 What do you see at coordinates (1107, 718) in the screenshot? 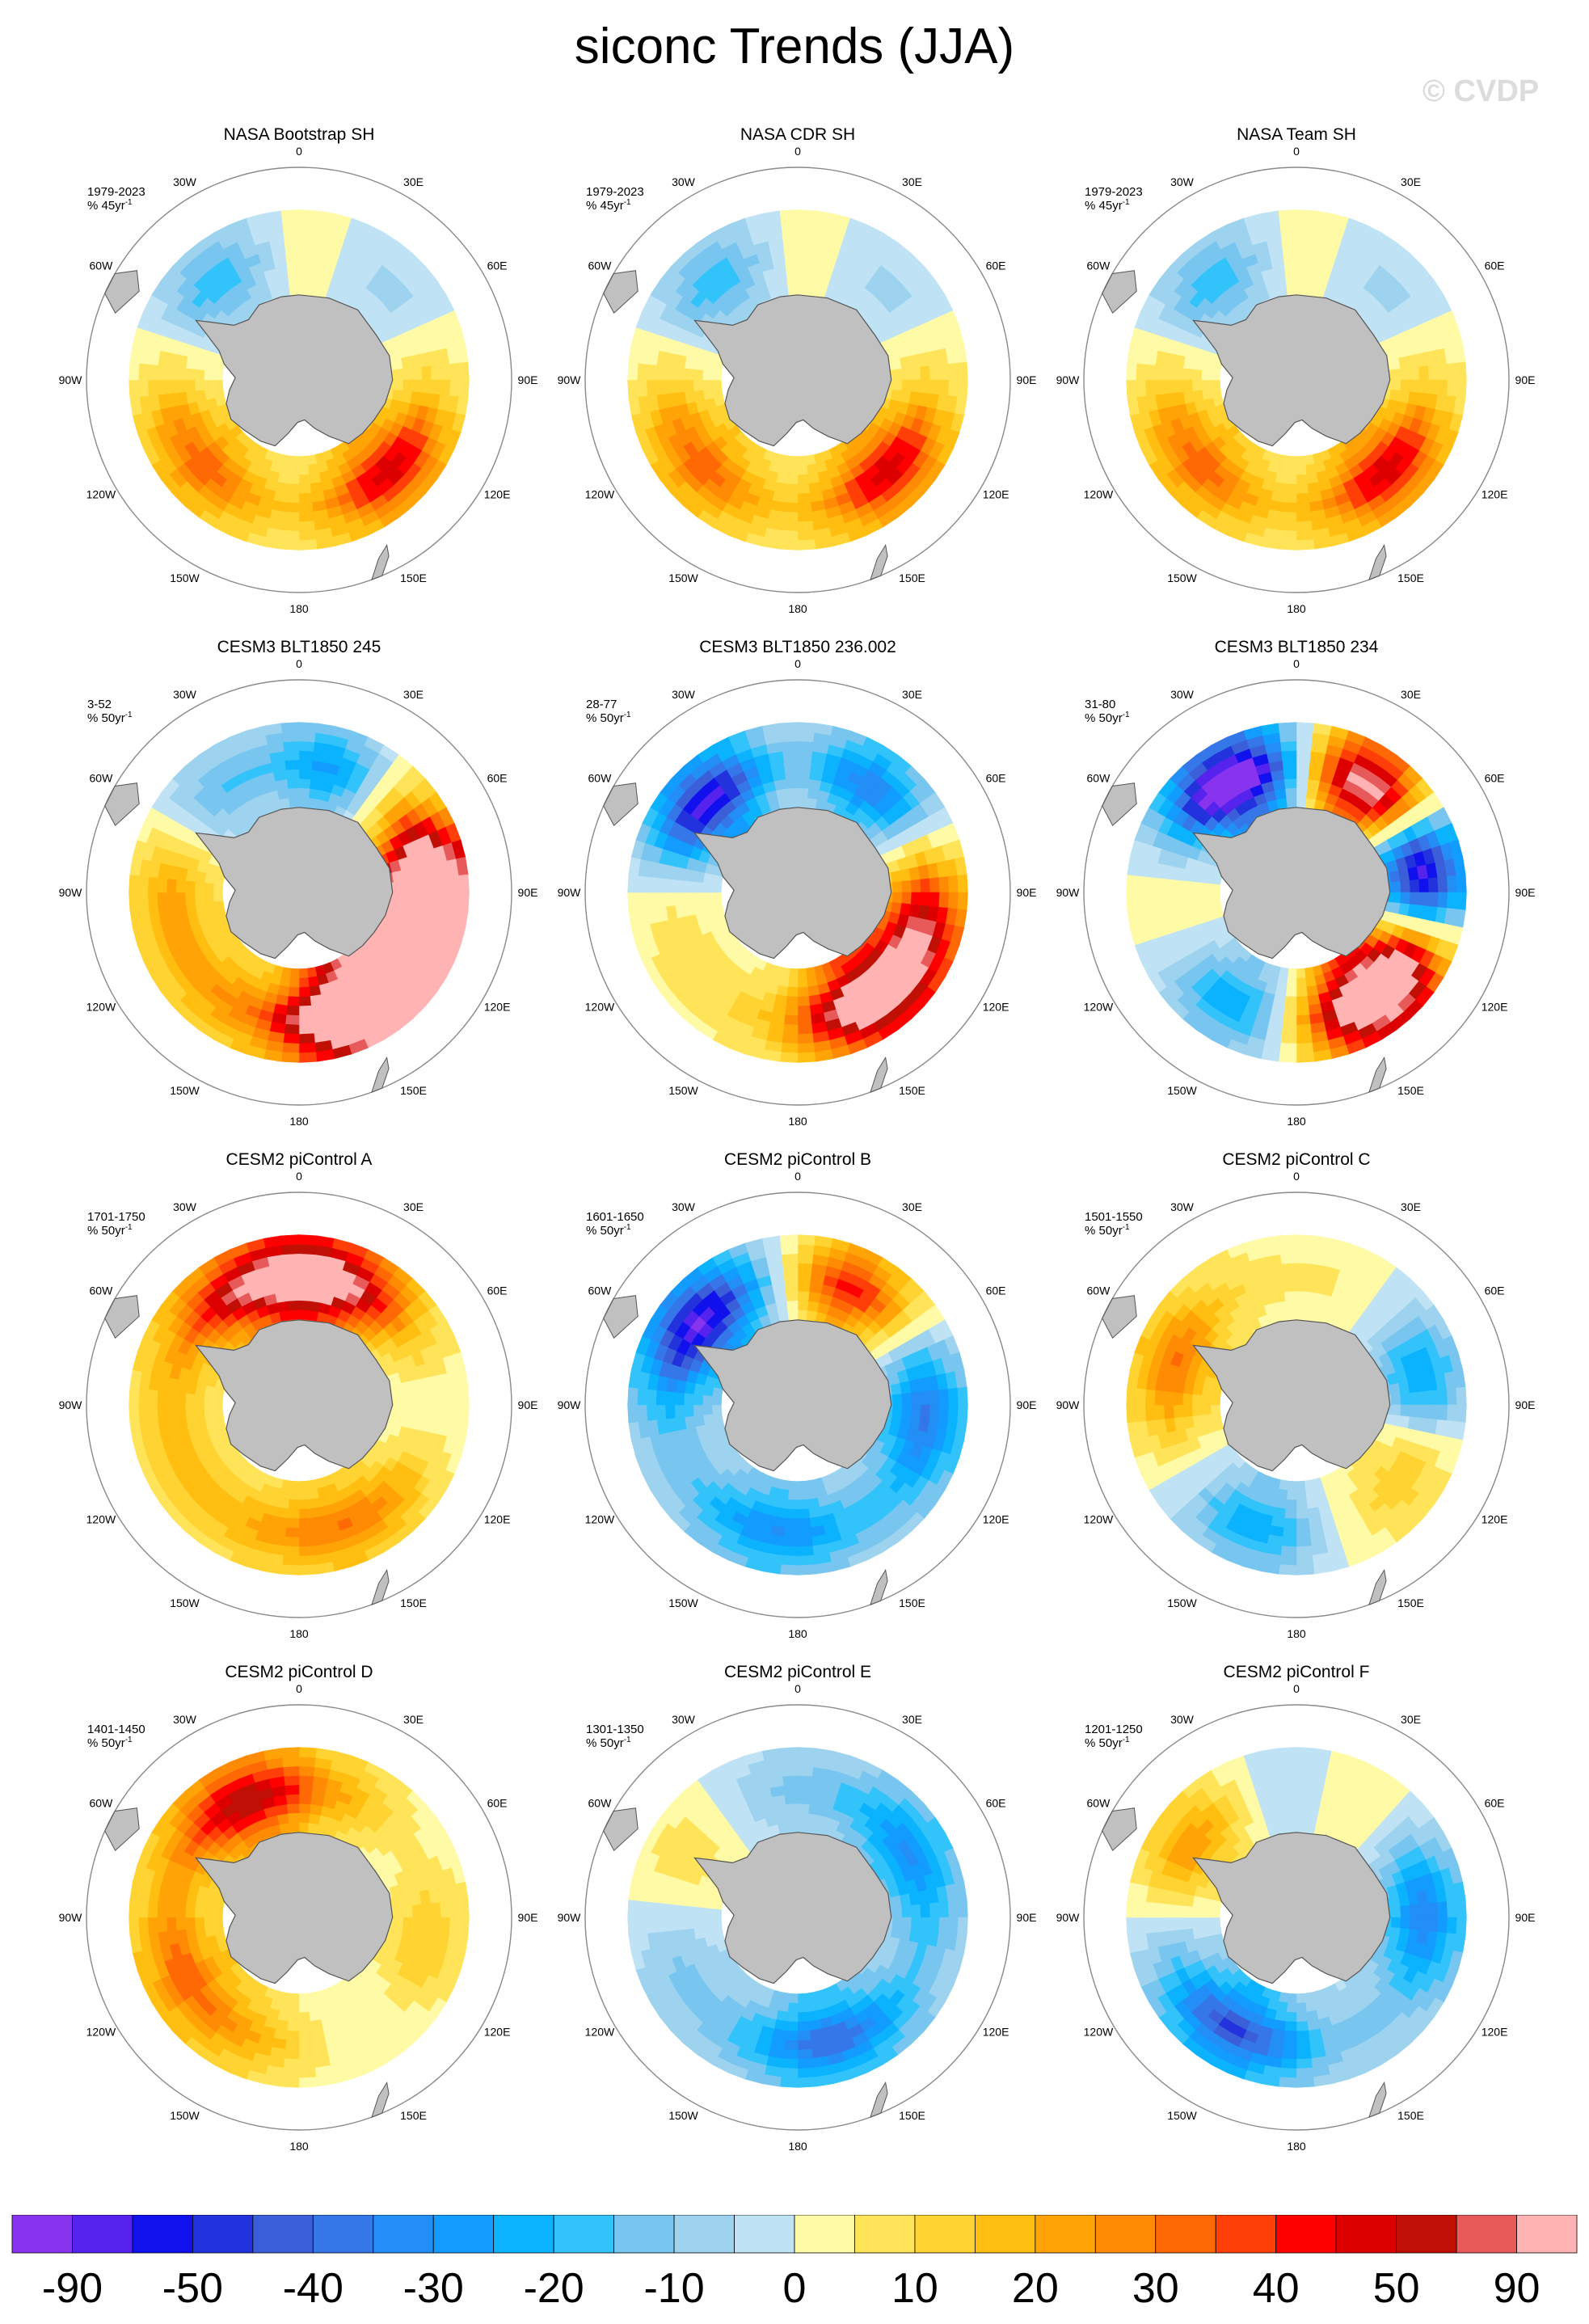
I see `panel-units: % 50yr-1` at bounding box center [1107, 718].